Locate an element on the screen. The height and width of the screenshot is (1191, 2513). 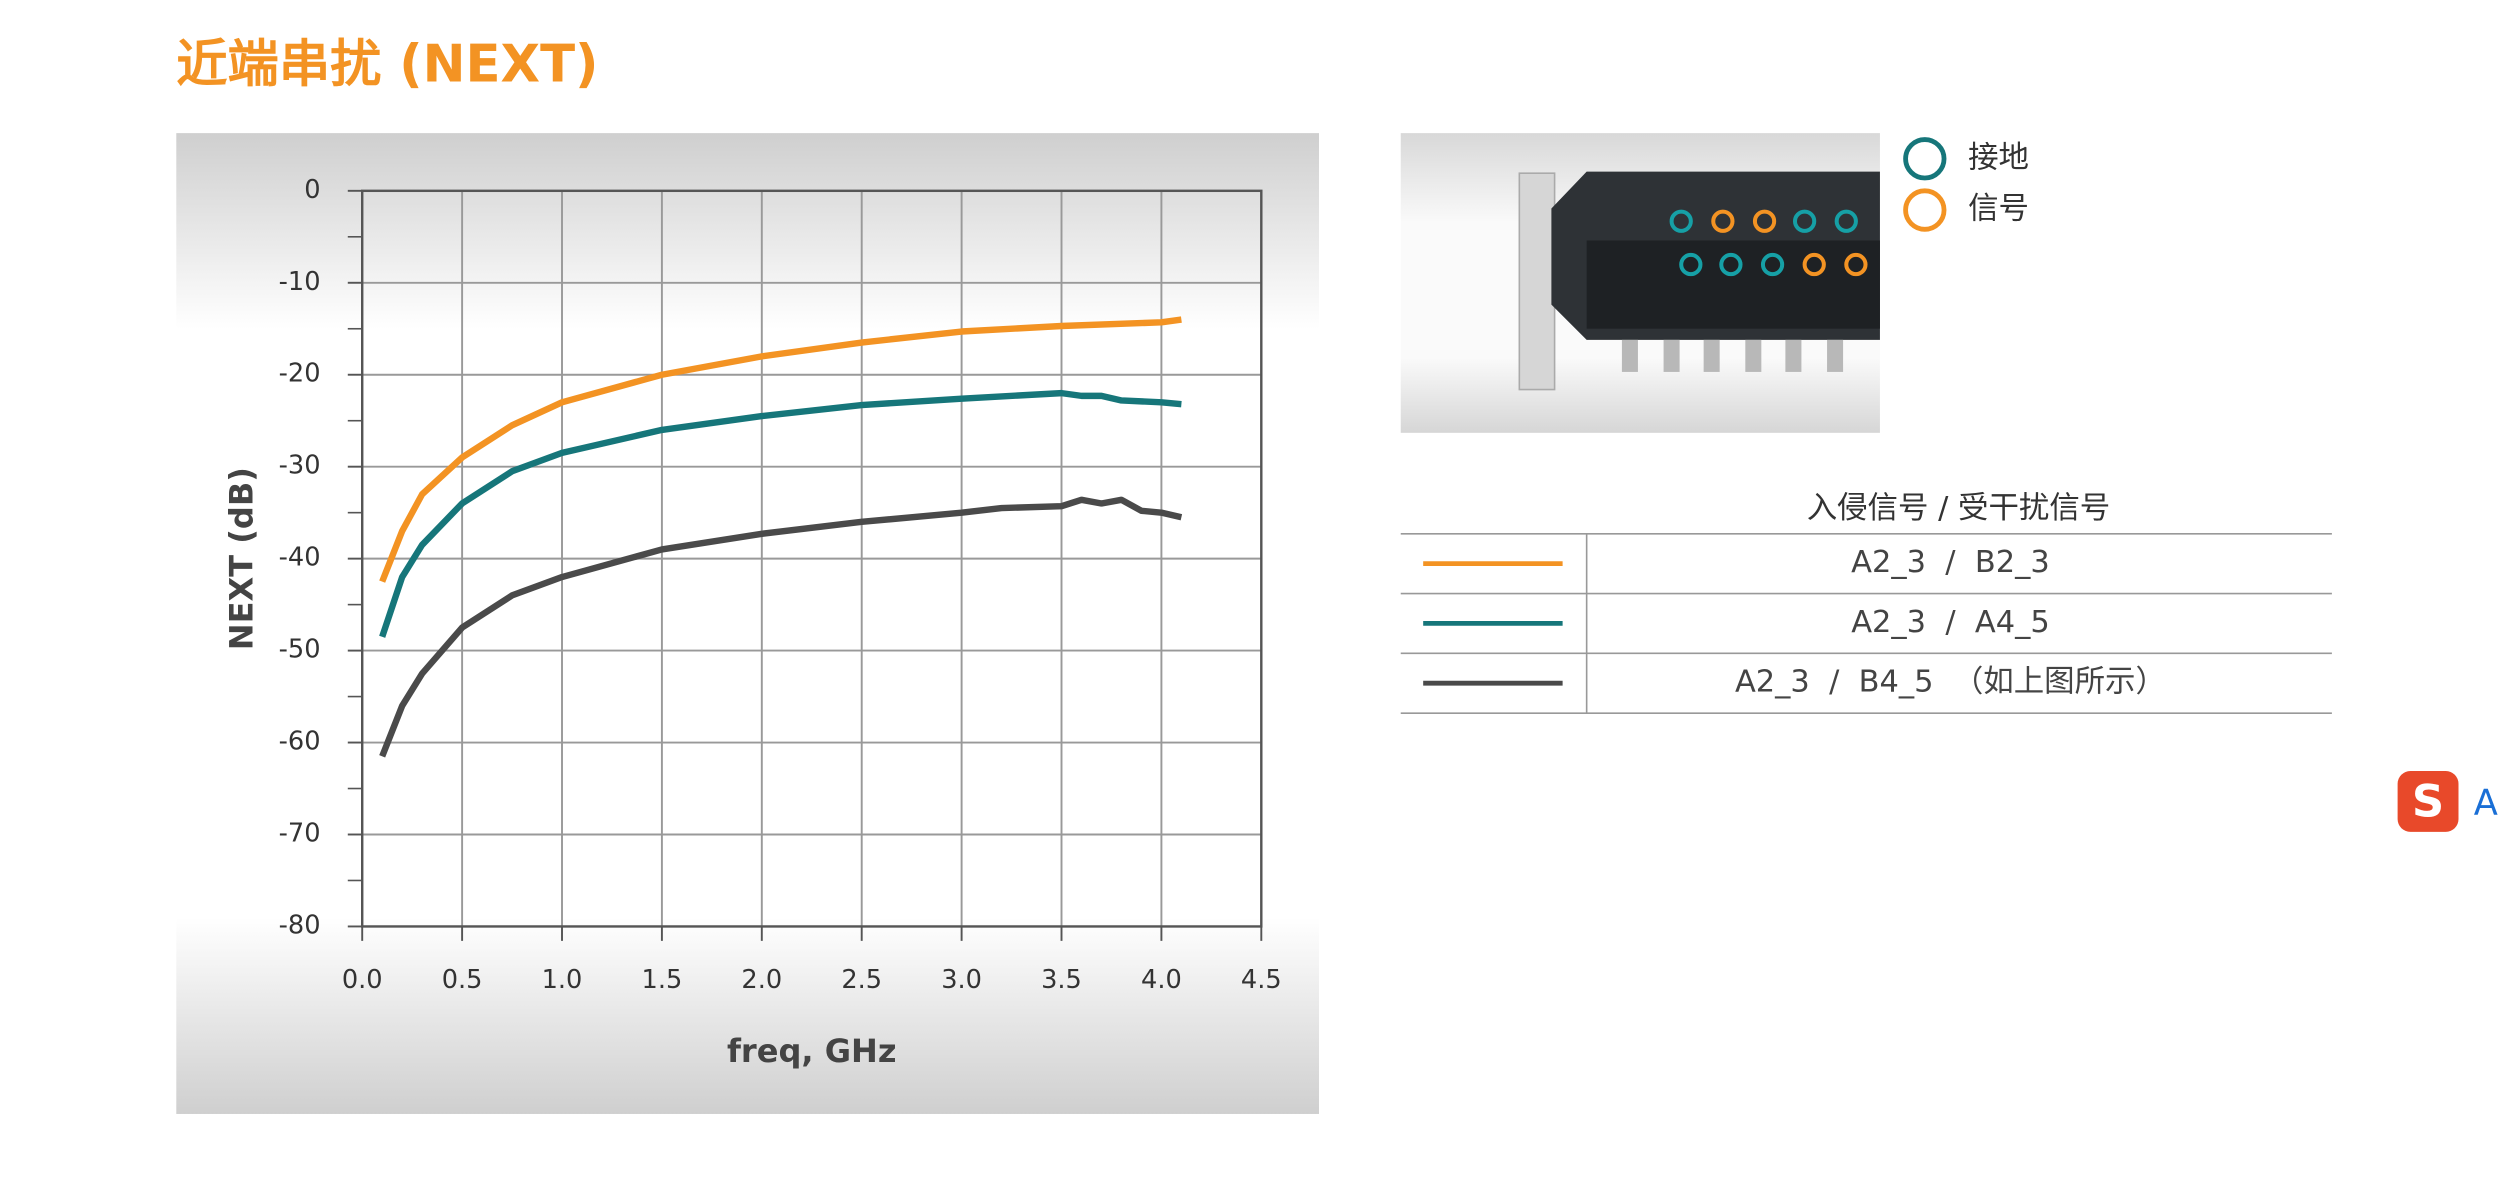
x-tick-label: 2.0 is located at coordinates (761, 980).